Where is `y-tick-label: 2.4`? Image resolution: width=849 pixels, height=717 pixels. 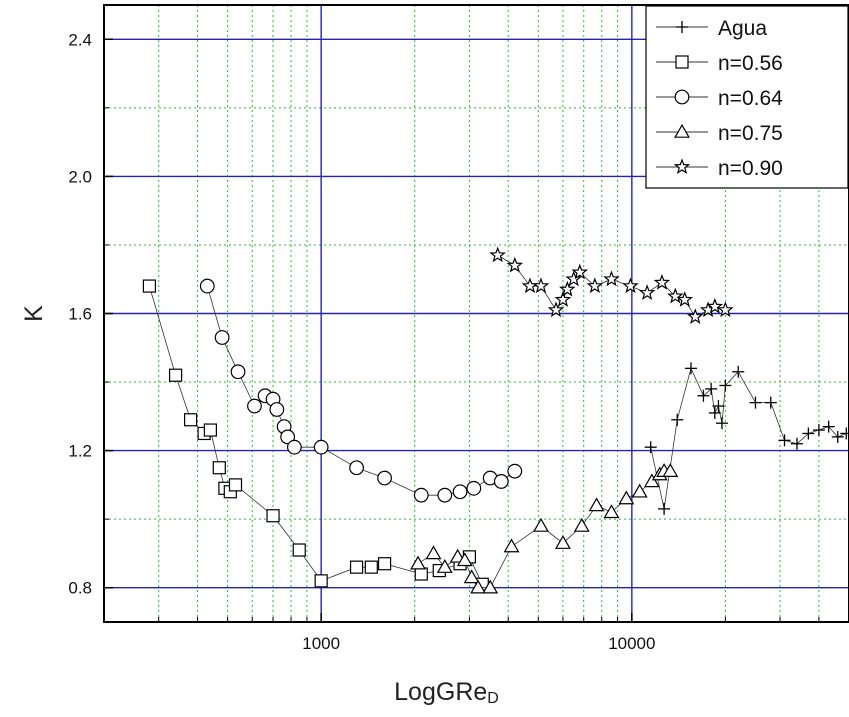
y-tick-label: 2.4 is located at coordinates (80, 39).